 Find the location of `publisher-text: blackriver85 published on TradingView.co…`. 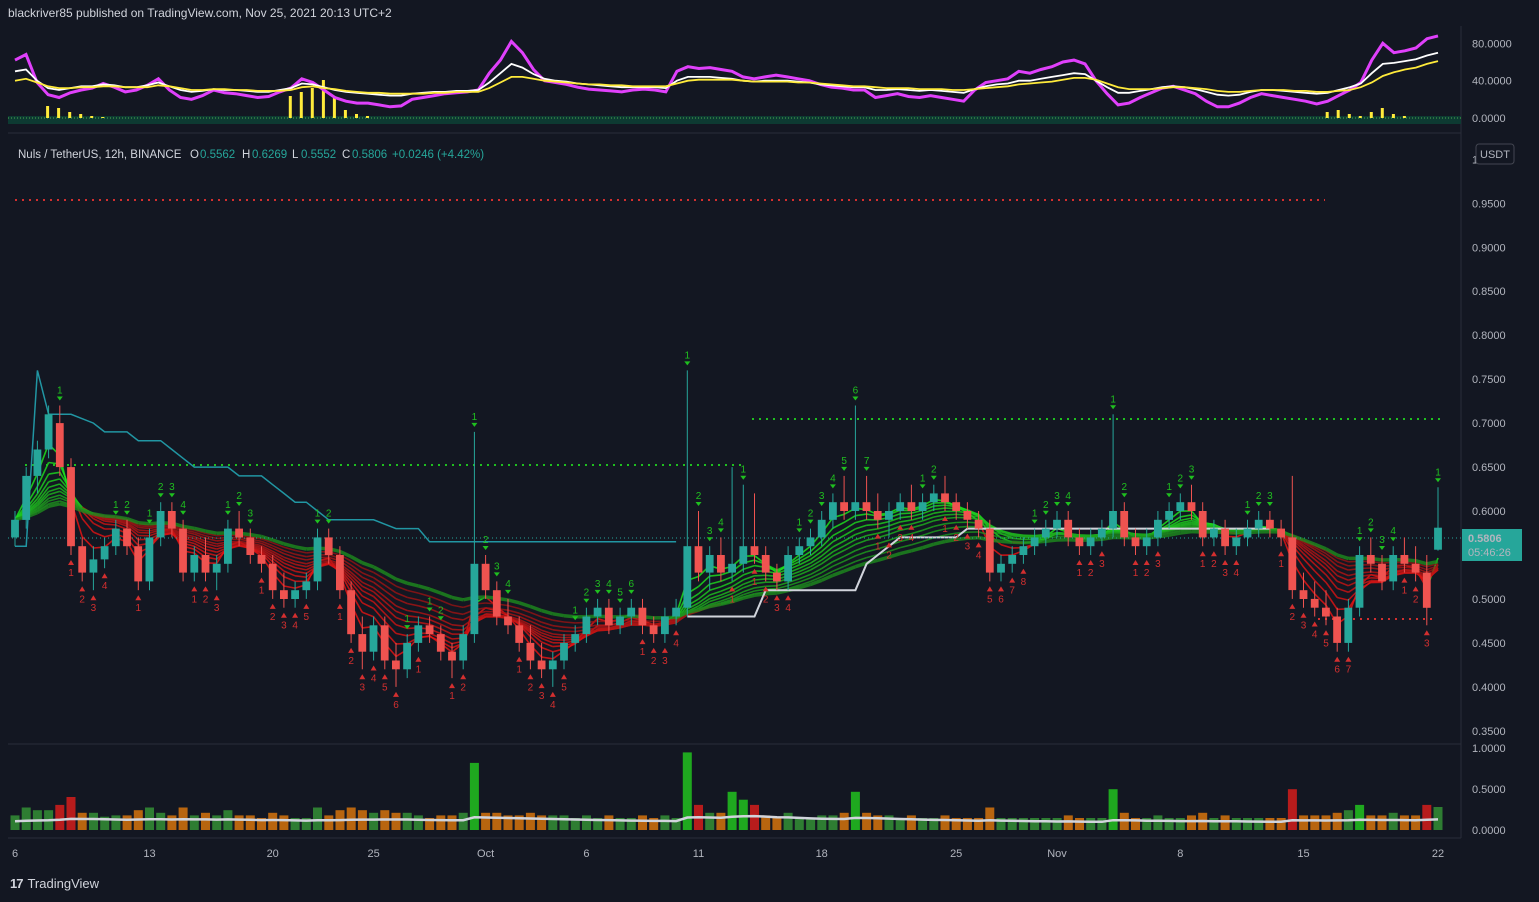

publisher-text: blackriver85 published on TradingView.co… is located at coordinates (200, 13).